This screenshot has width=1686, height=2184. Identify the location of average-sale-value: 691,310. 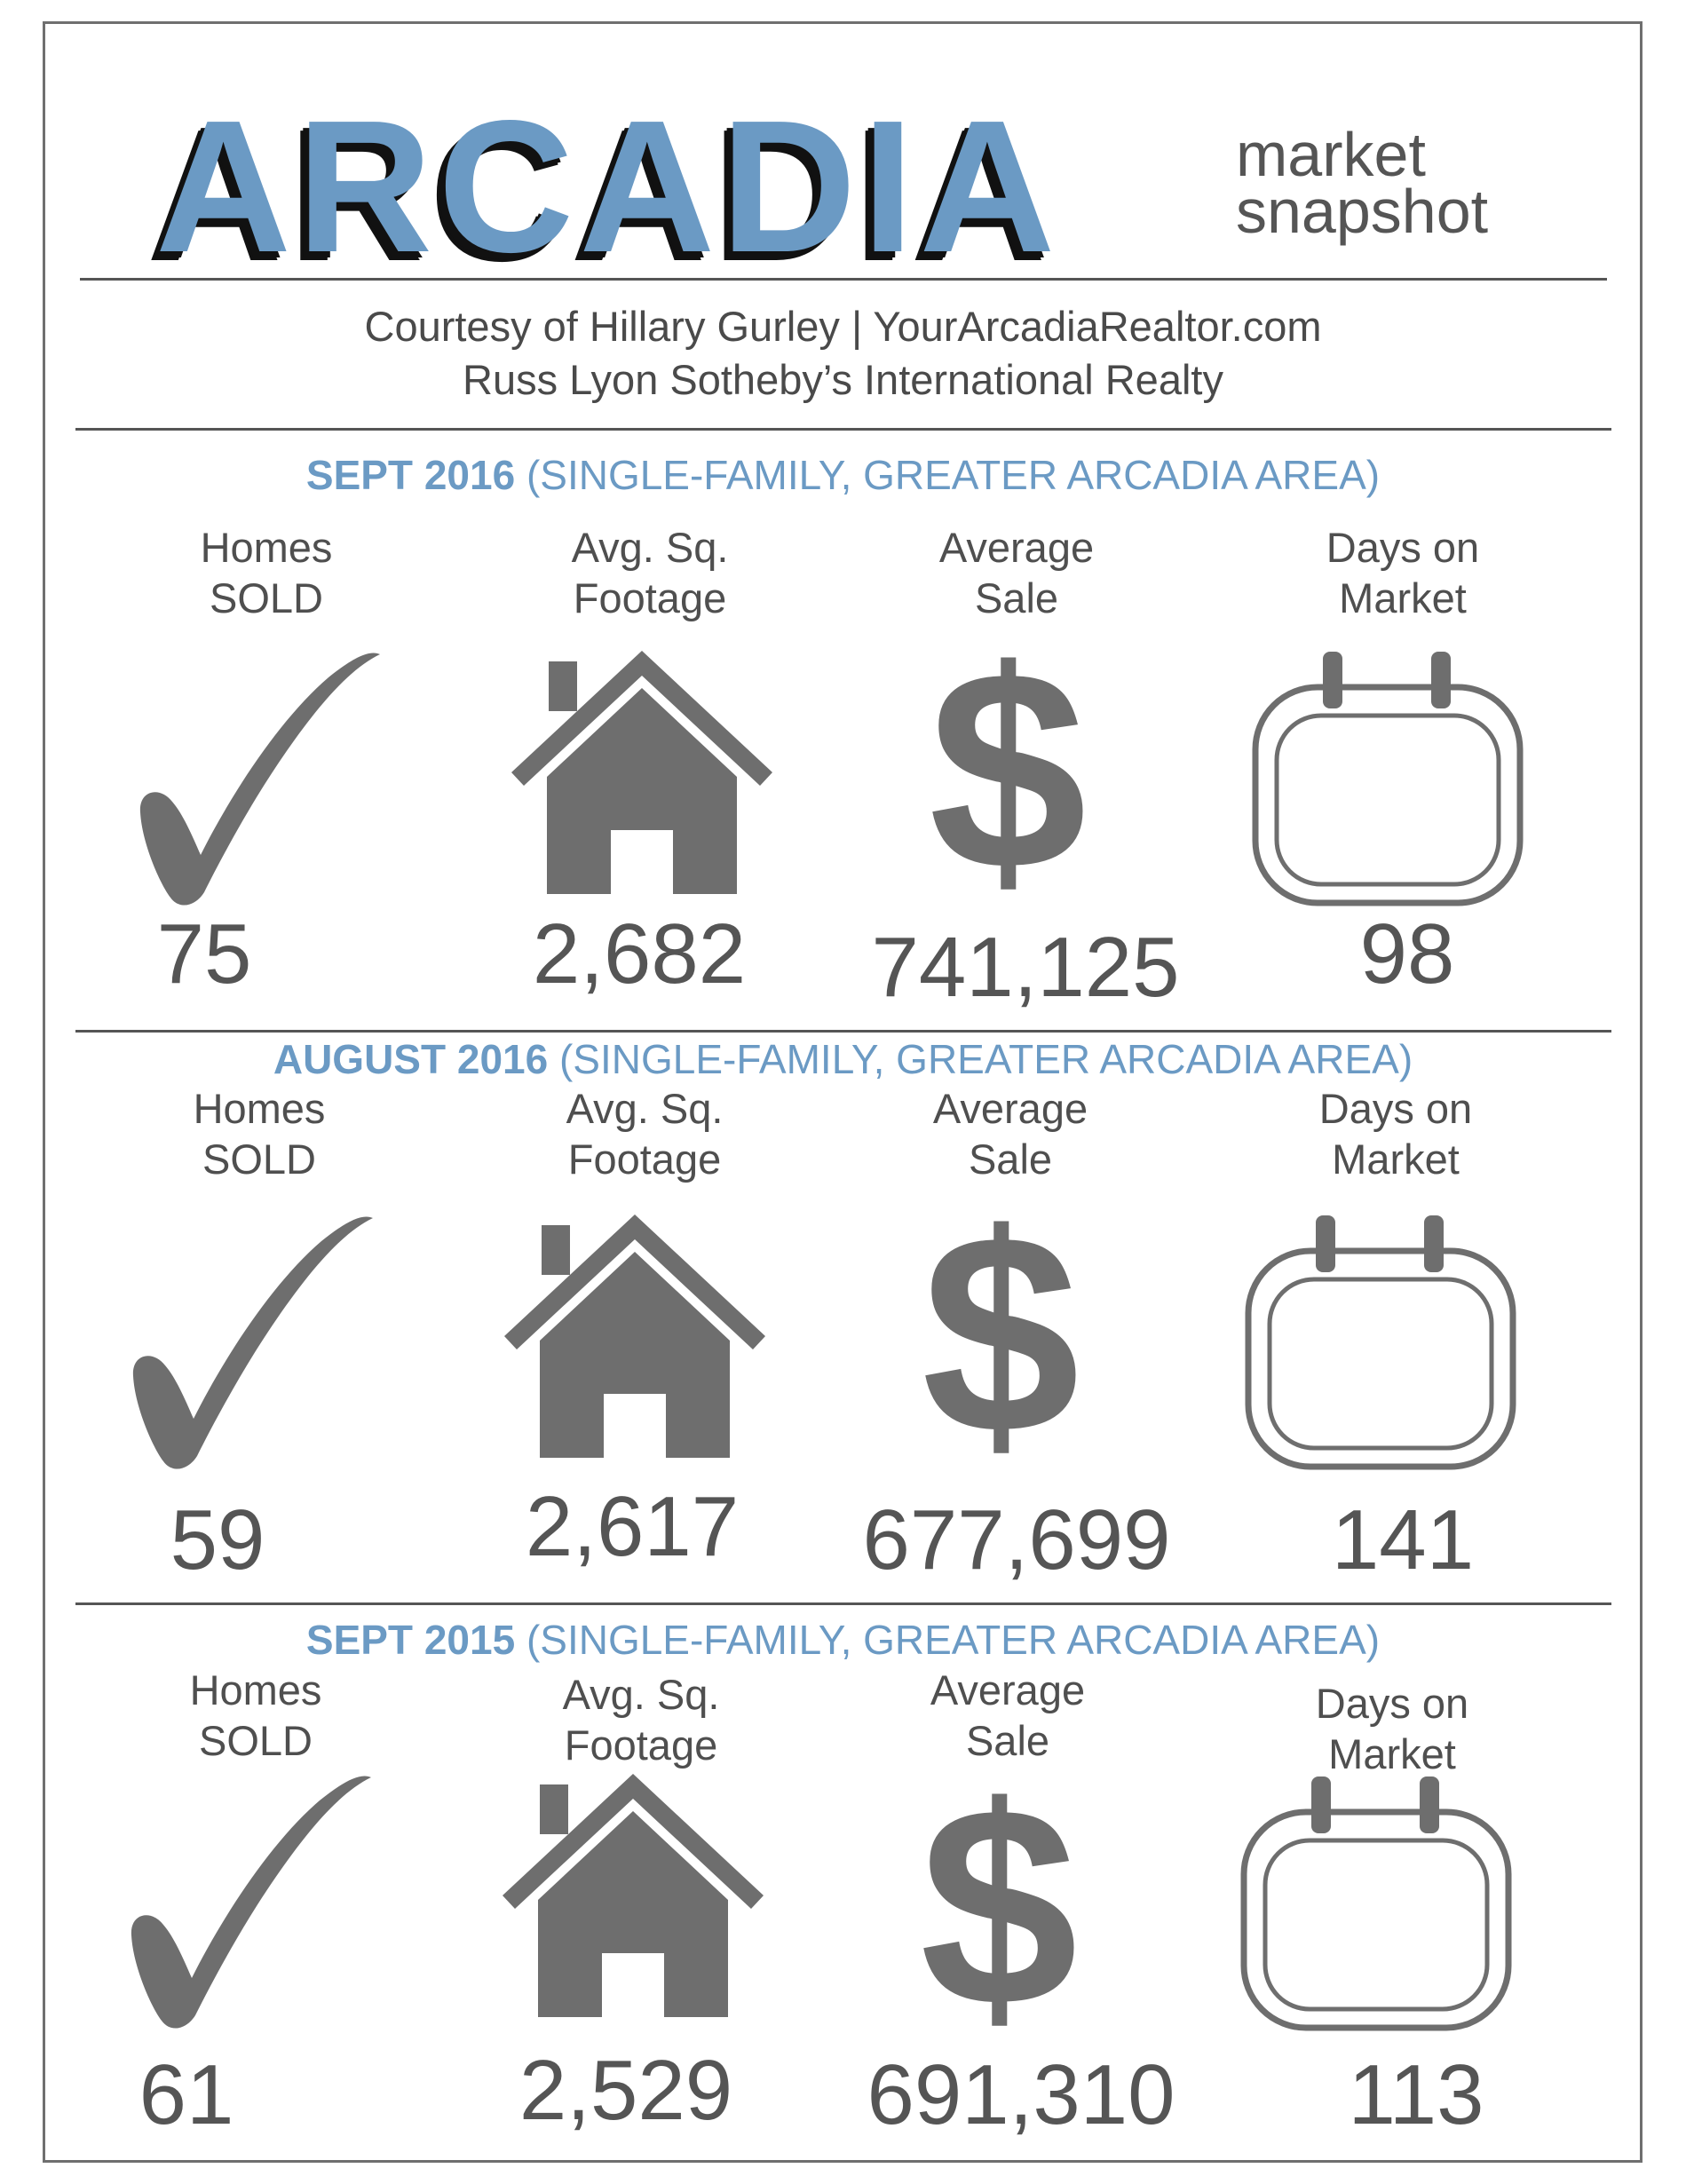
(1021, 2094).